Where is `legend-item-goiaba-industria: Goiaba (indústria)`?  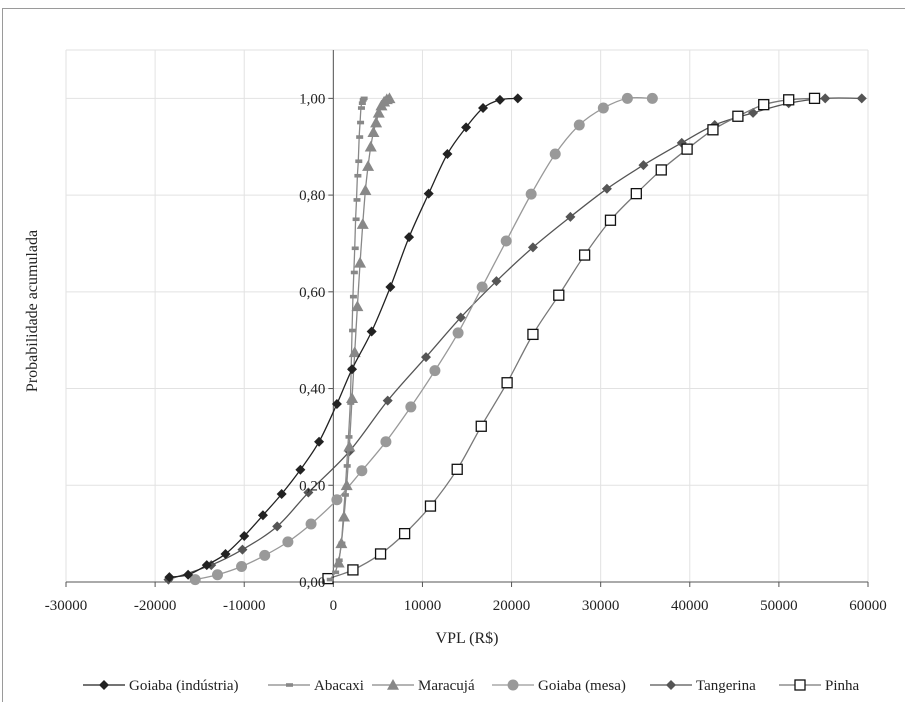 legend-item-goiaba-industria: Goiaba (indústria) is located at coordinates (161, 686).